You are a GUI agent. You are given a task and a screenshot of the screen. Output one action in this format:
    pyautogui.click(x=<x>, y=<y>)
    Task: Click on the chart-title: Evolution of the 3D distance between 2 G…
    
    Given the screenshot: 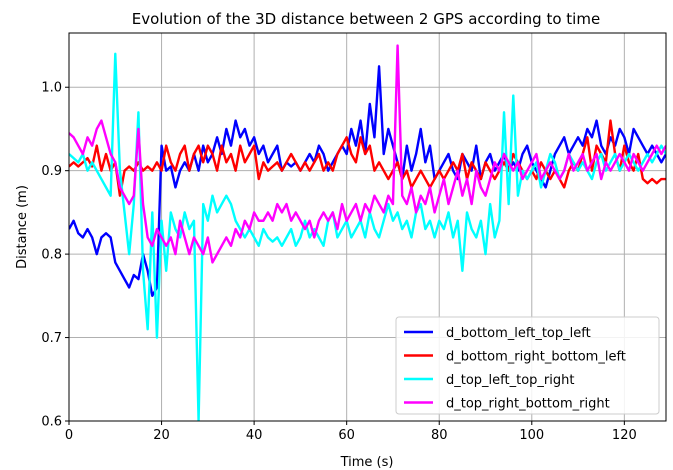 What is the action you would take?
    pyautogui.click(x=366, y=19)
    